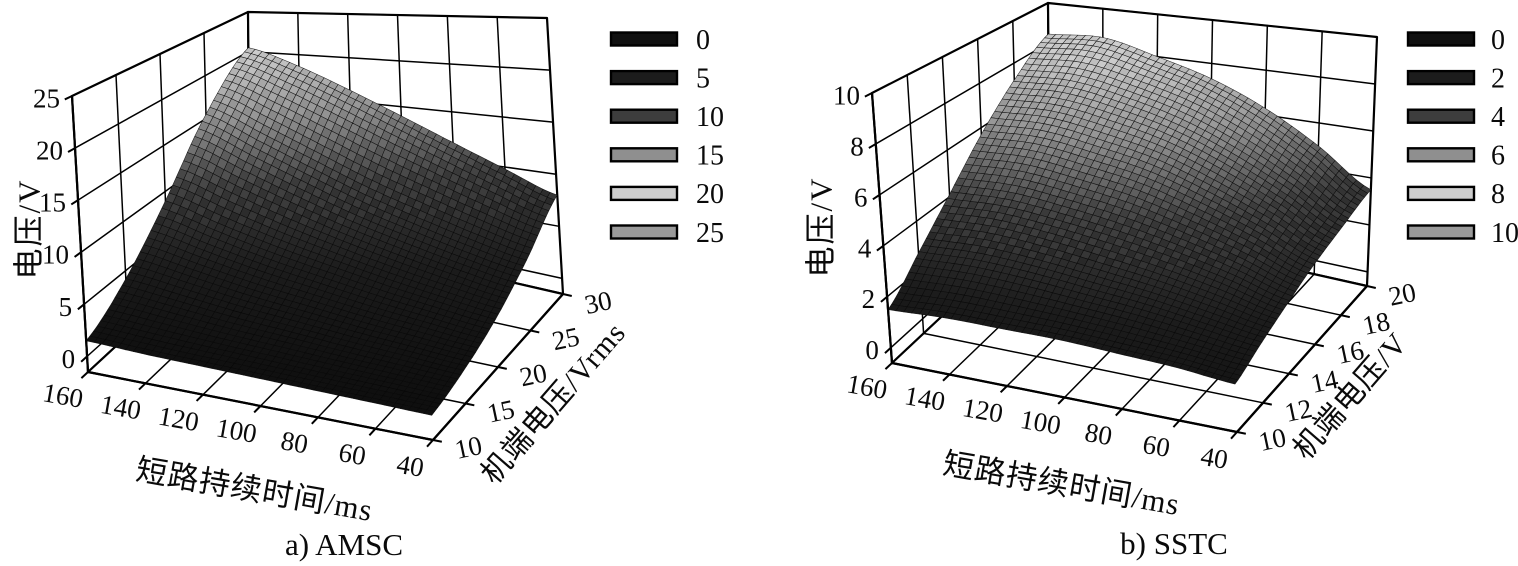 The width and height of the screenshot is (1518, 566). What do you see at coordinates (710, 233) in the screenshot?
I see `legend-label: 25` at bounding box center [710, 233].